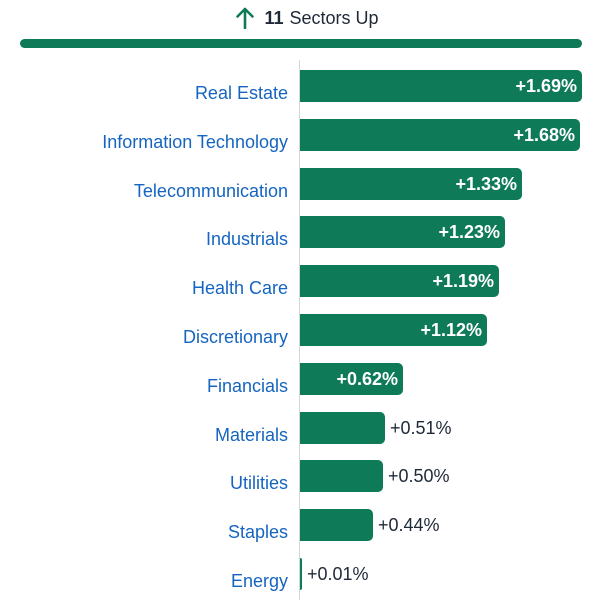  Describe the element at coordinates (546, 86) in the screenshot. I see `value-label: +1.69%` at that location.